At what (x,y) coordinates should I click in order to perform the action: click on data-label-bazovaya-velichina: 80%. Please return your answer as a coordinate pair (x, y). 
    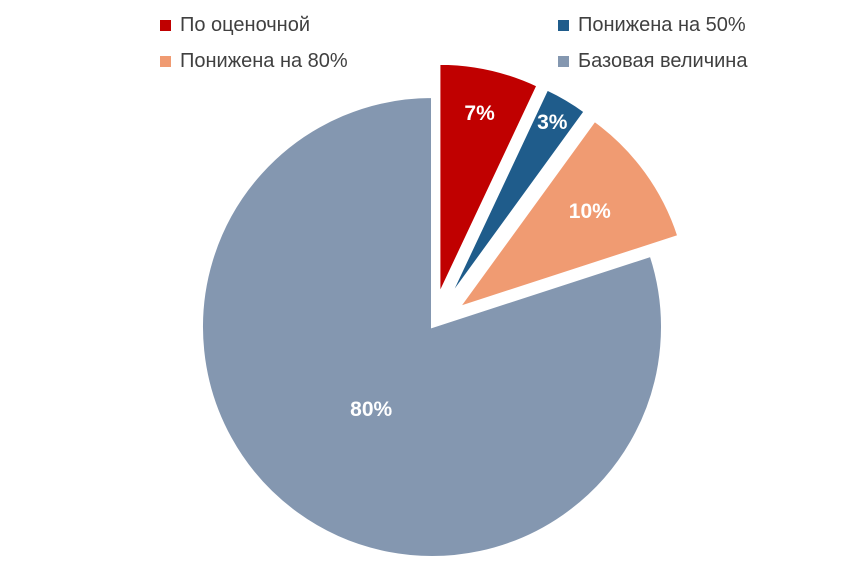
    Looking at the image, I should click on (371, 409).